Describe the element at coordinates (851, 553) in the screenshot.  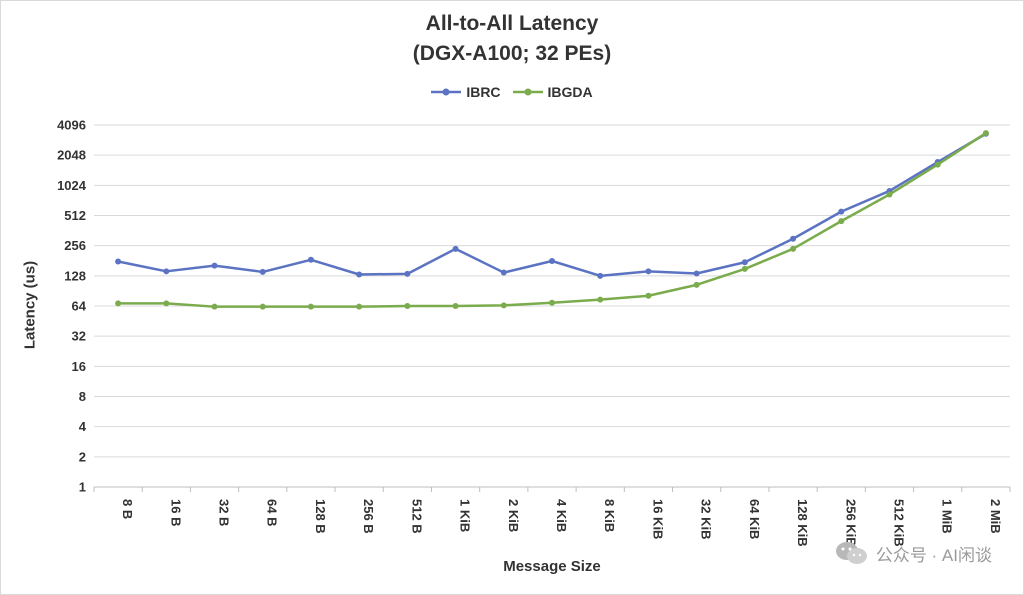
I see `wechat-logo-icon` at that location.